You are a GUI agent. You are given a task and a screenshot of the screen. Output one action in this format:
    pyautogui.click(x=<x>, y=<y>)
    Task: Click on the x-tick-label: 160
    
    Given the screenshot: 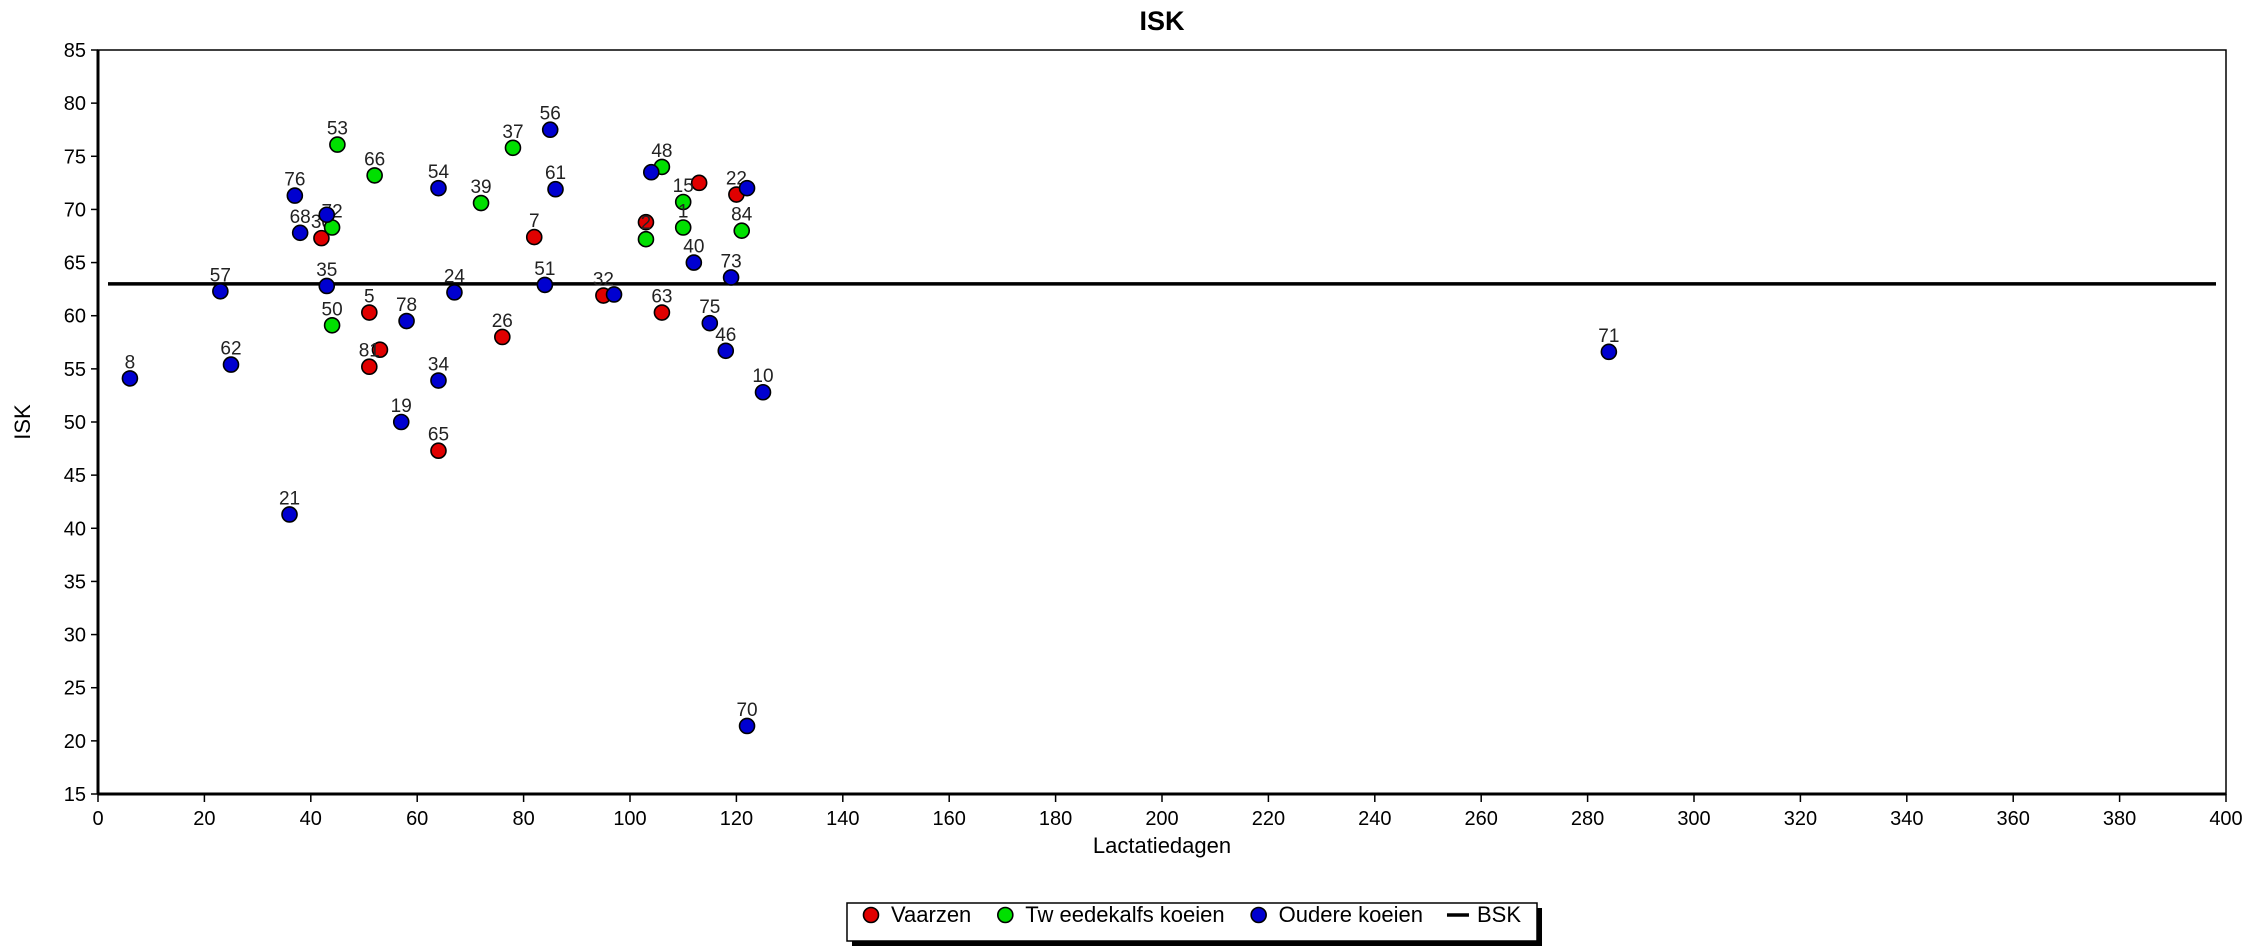 What is the action you would take?
    pyautogui.click(x=949, y=819)
    